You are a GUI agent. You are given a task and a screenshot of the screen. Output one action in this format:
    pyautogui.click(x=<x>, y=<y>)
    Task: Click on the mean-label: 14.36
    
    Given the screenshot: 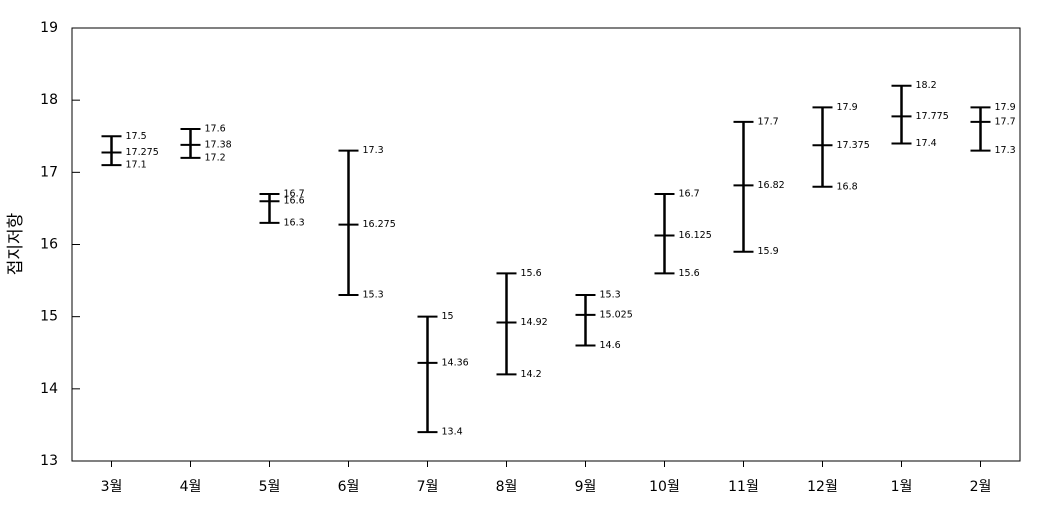 What is the action you would take?
    pyautogui.click(x=455, y=362)
    